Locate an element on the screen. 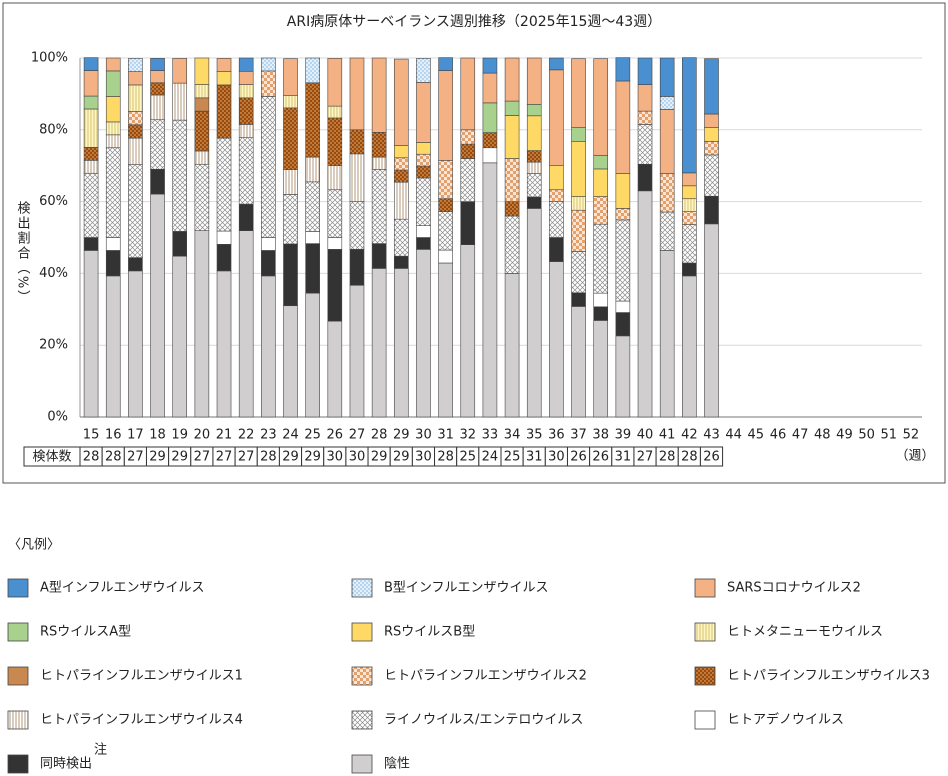  legend-label: B型インフルエンザウイルス is located at coordinates (466, 588).